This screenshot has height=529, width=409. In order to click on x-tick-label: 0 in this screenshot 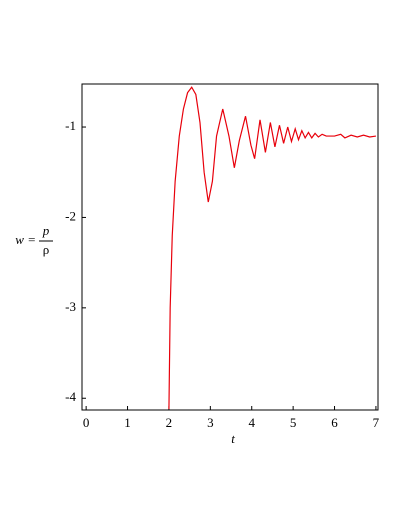, I will do `click(86, 422)`.